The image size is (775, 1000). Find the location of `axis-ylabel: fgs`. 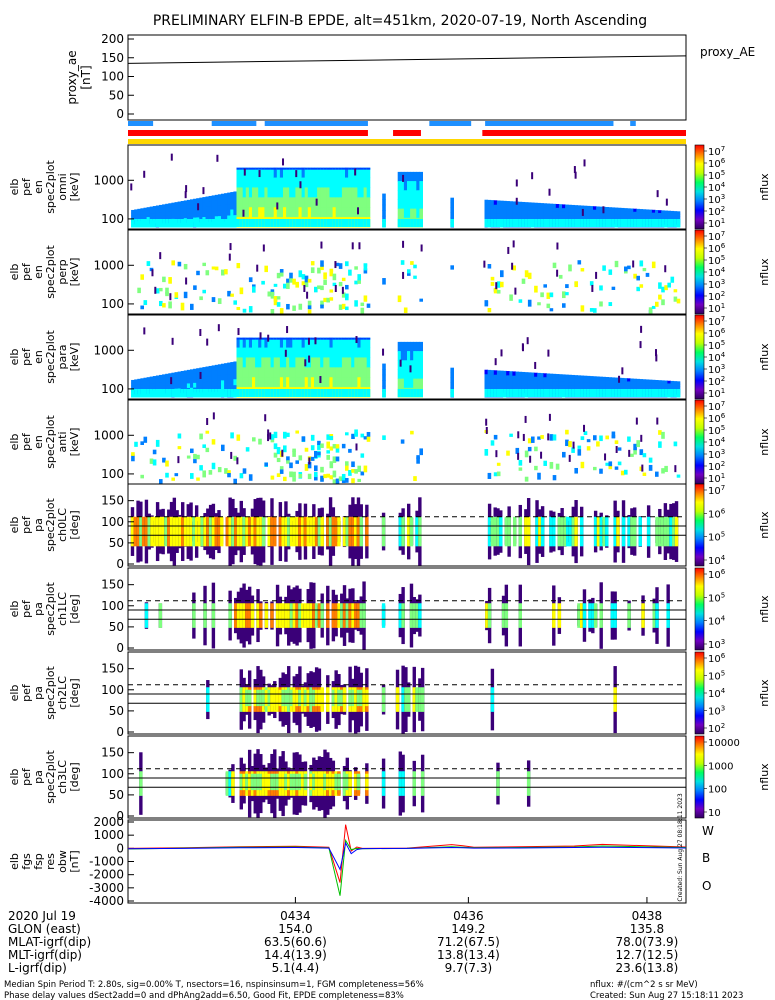

axis-ylabel: fgs is located at coordinates (26, 861).